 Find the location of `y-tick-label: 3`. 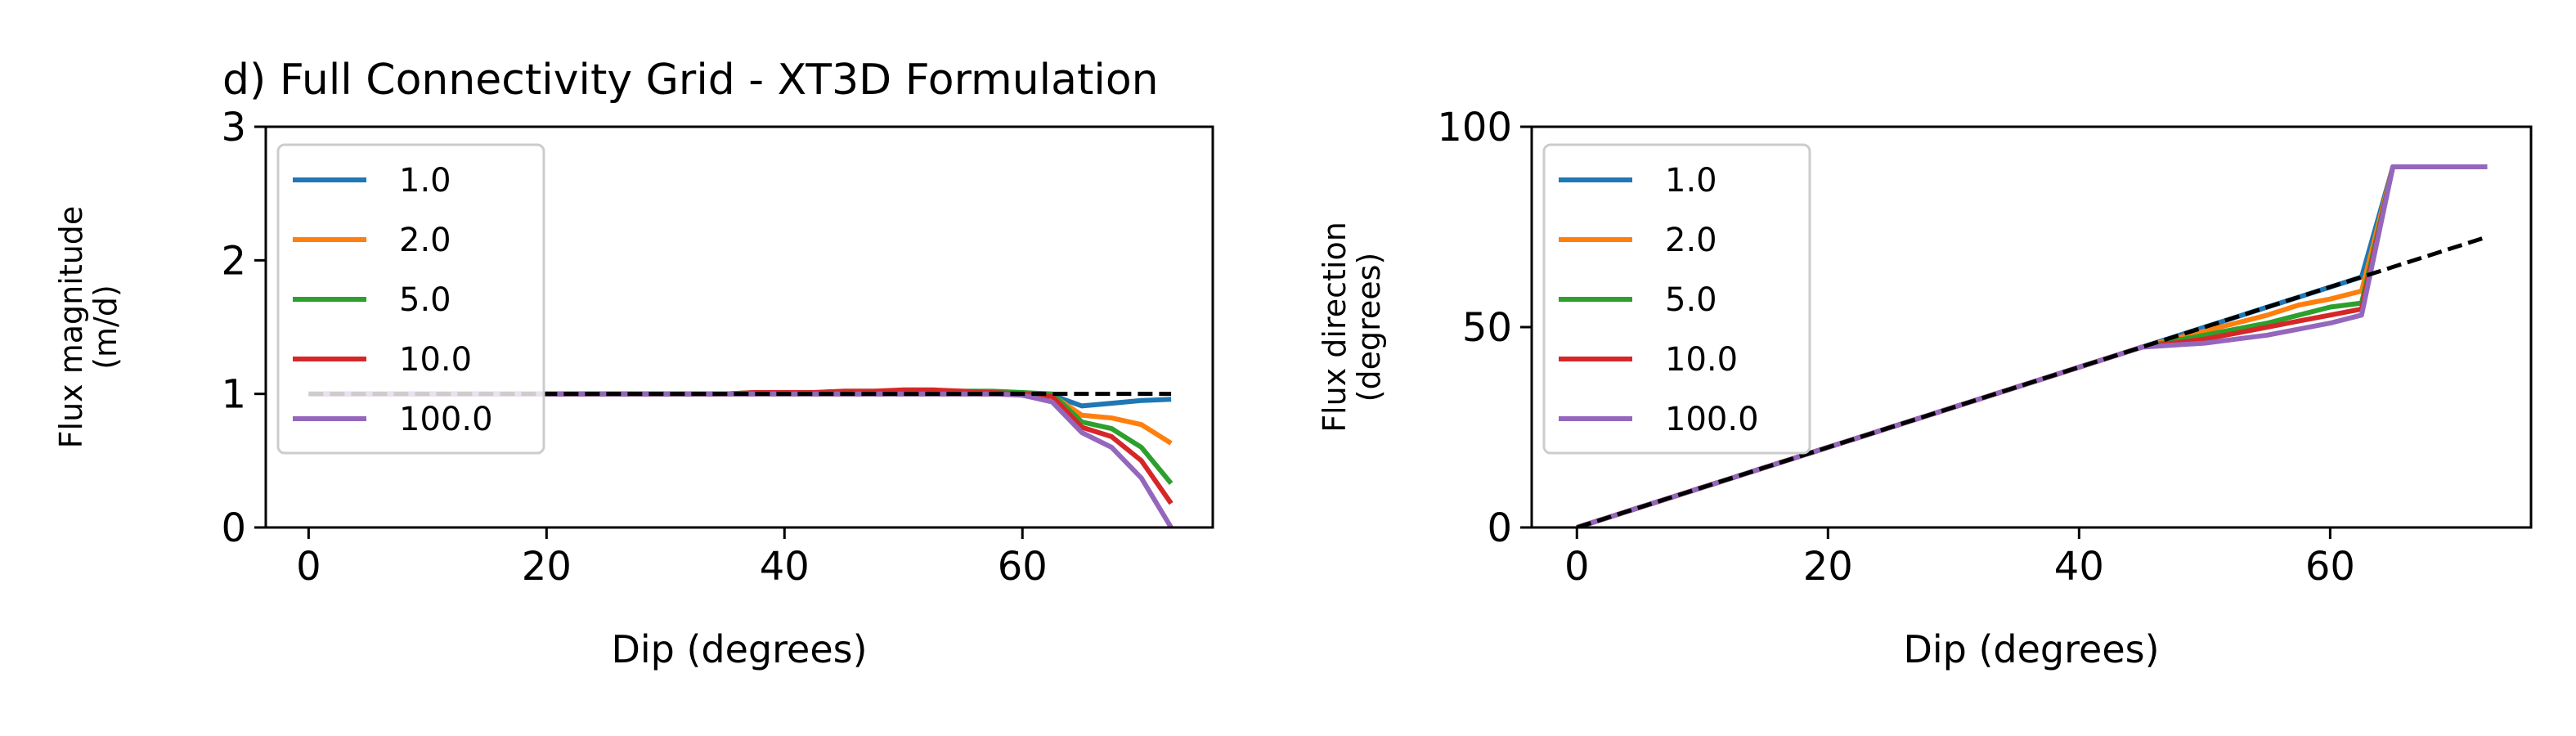

y-tick-label: 3 is located at coordinates (233, 128).